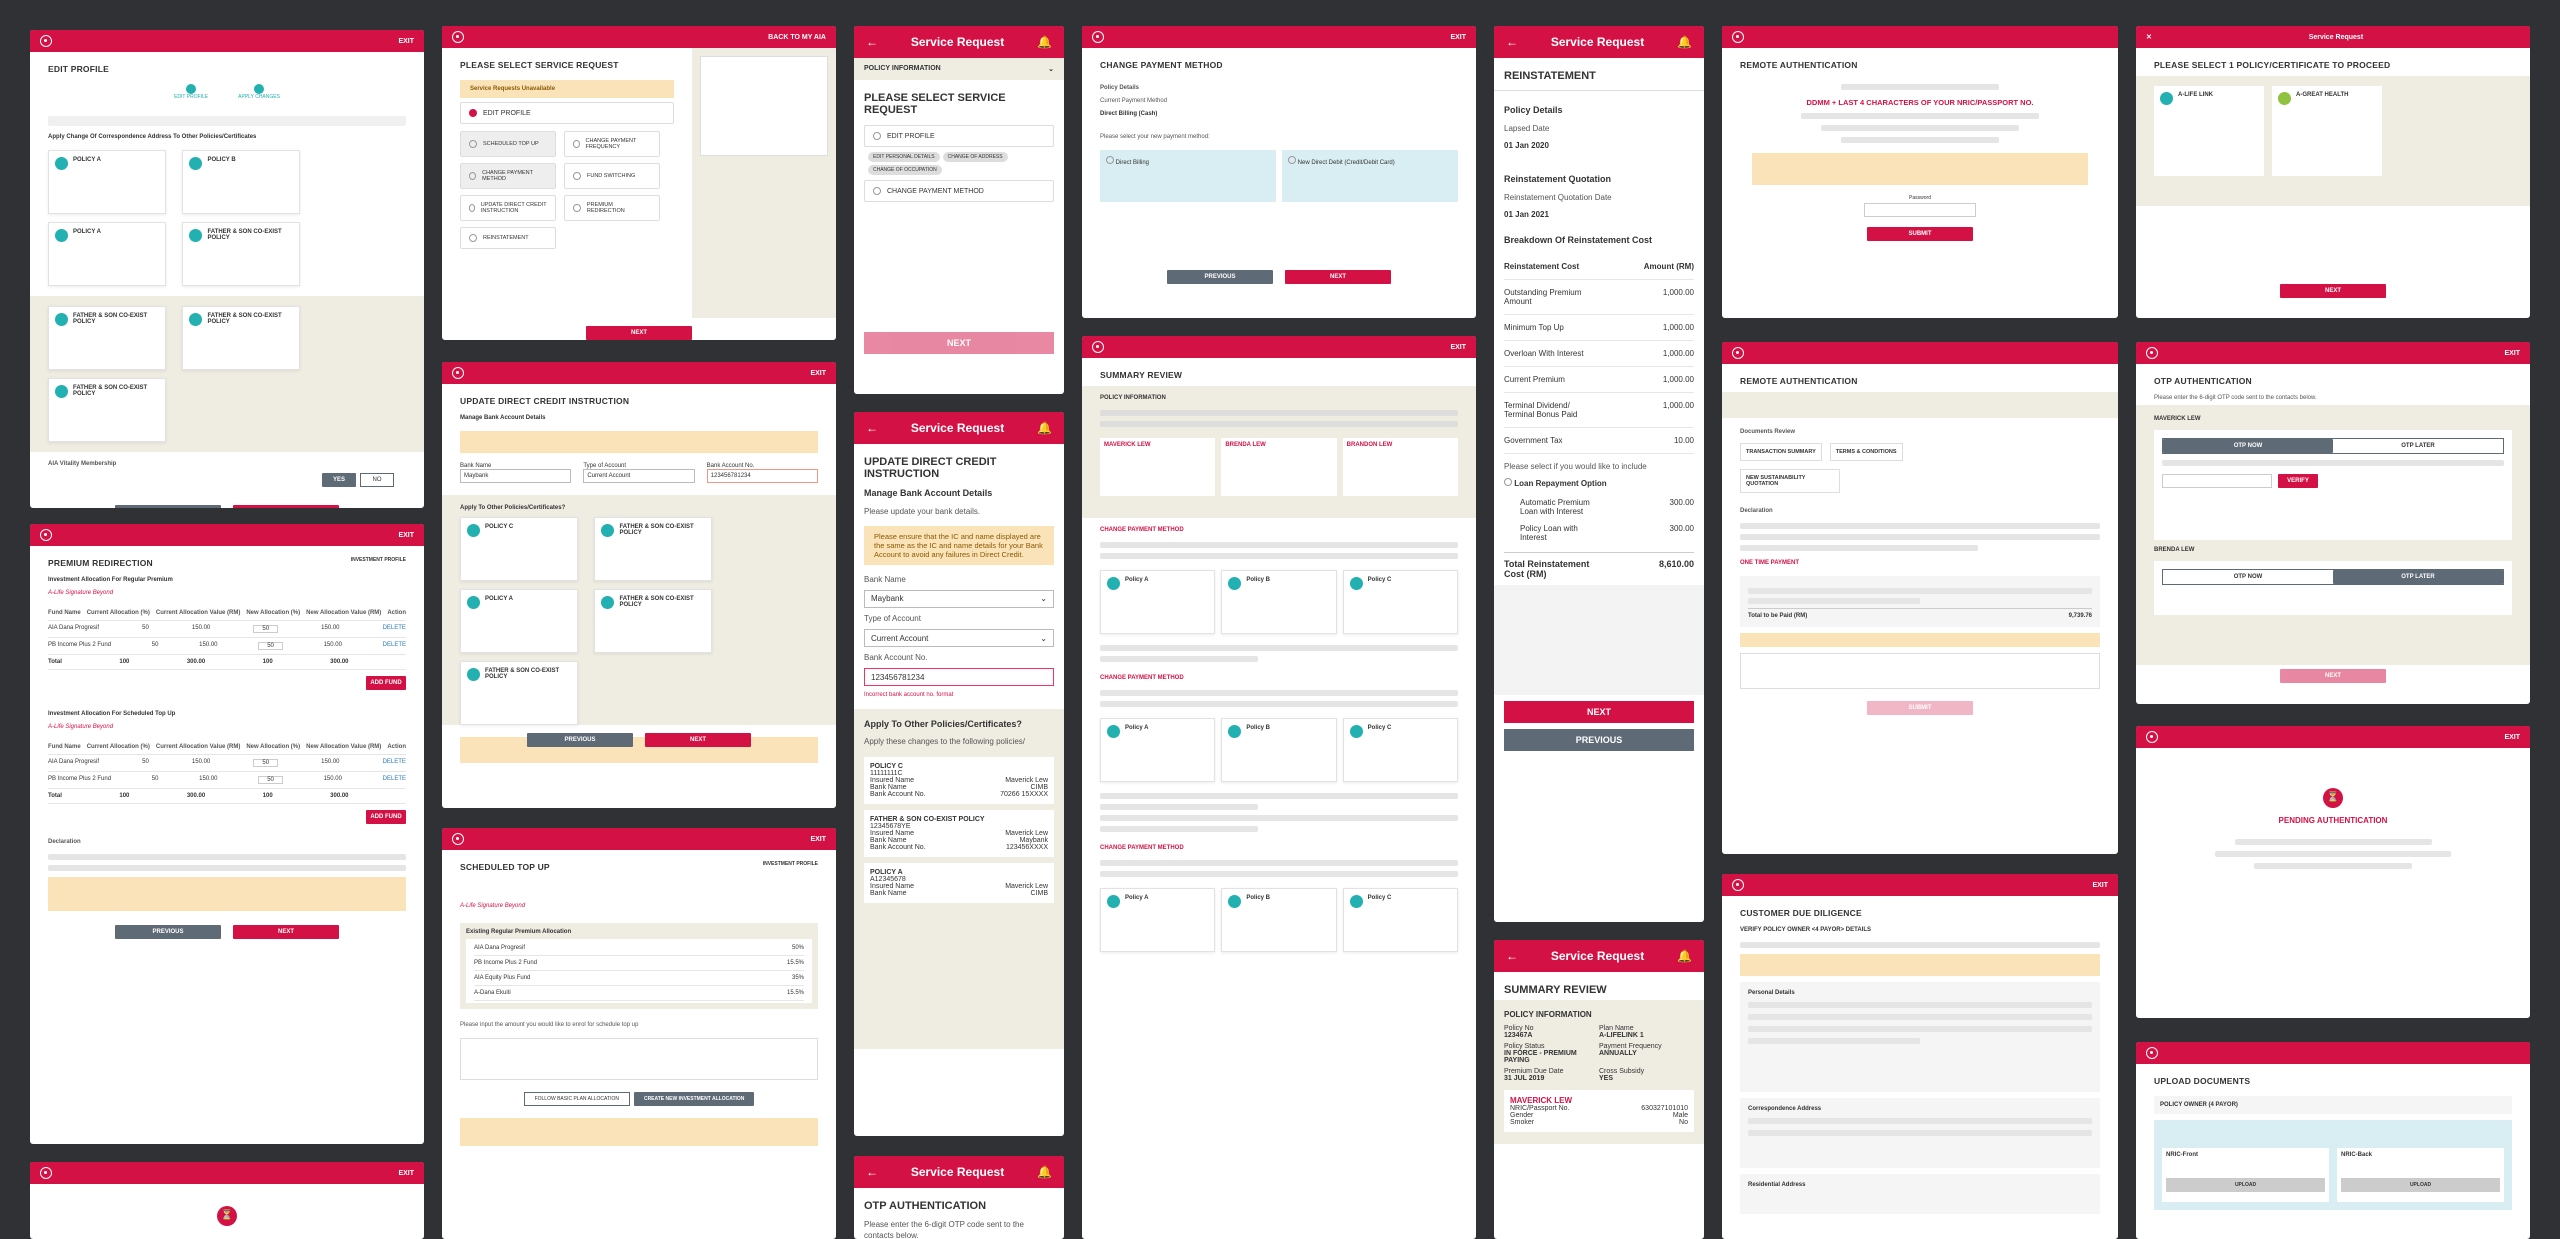  I want to click on bank-name-select: Maybank, so click(516, 476).